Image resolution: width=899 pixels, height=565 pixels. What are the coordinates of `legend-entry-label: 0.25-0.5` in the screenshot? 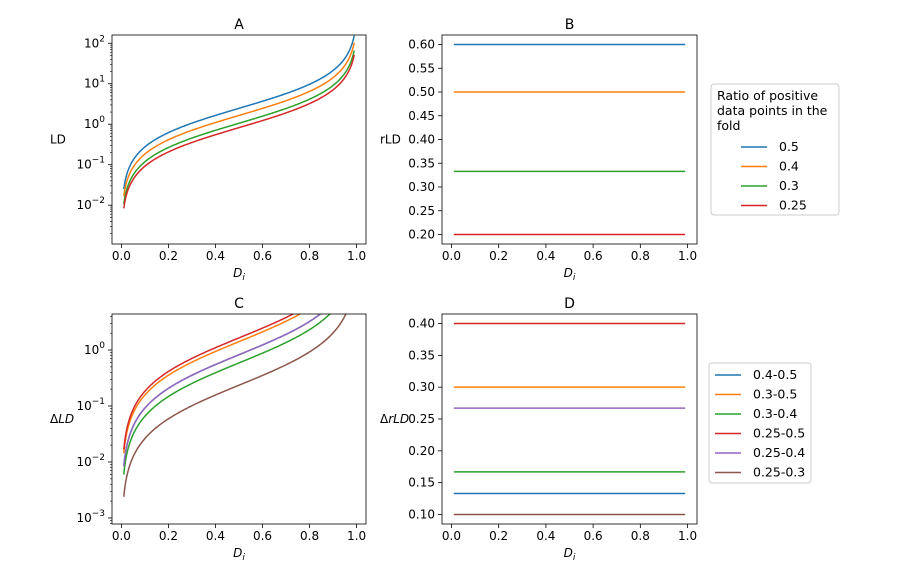 It's located at (779, 433).